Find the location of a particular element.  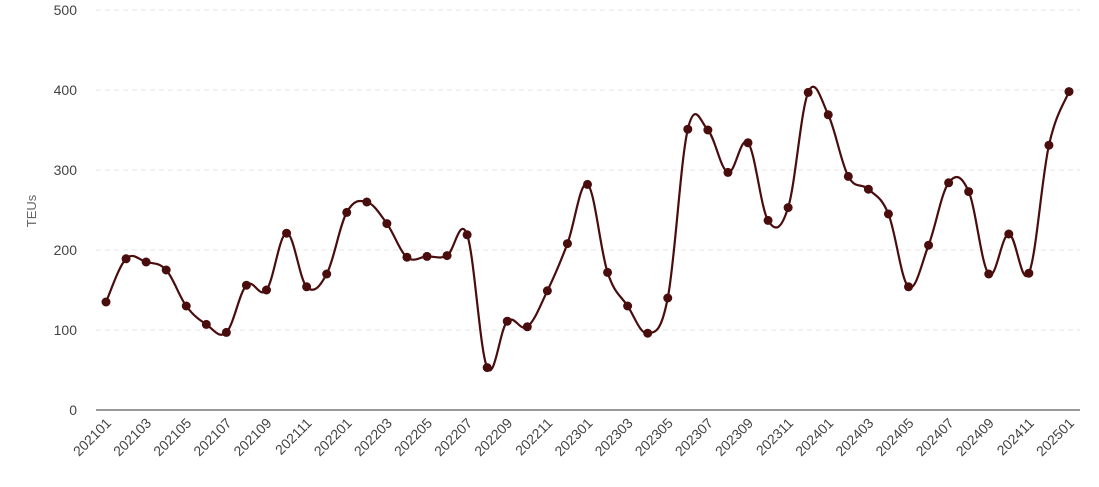

x-tick-label: 202407 is located at coordinates (934, 437).